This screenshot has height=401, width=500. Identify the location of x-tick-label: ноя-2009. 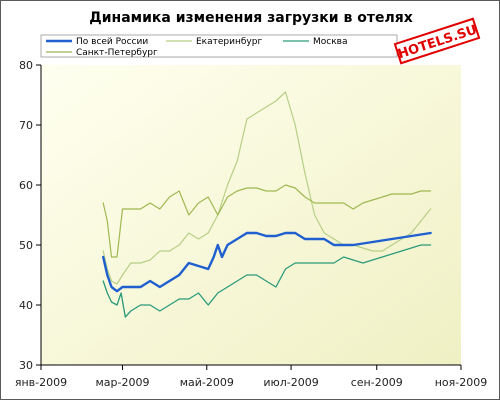
(461, 382).